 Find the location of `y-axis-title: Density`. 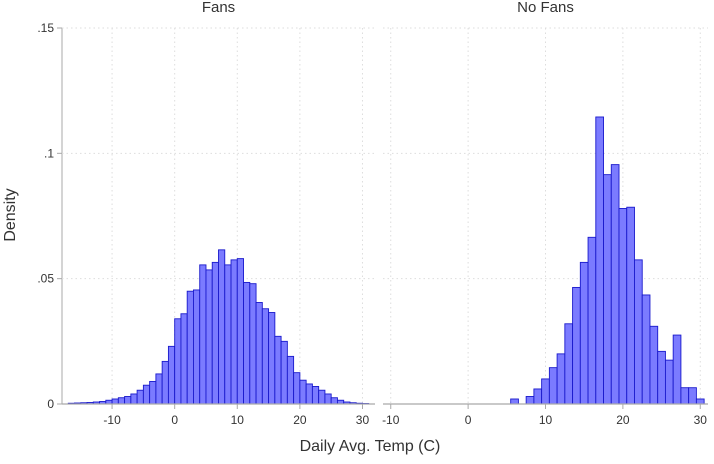

y-axis-title: Density is located at coordinates (10, 214).